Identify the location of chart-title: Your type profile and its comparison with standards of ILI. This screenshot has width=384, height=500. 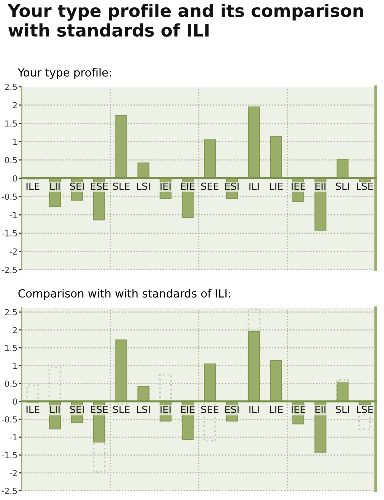
(186, 21).